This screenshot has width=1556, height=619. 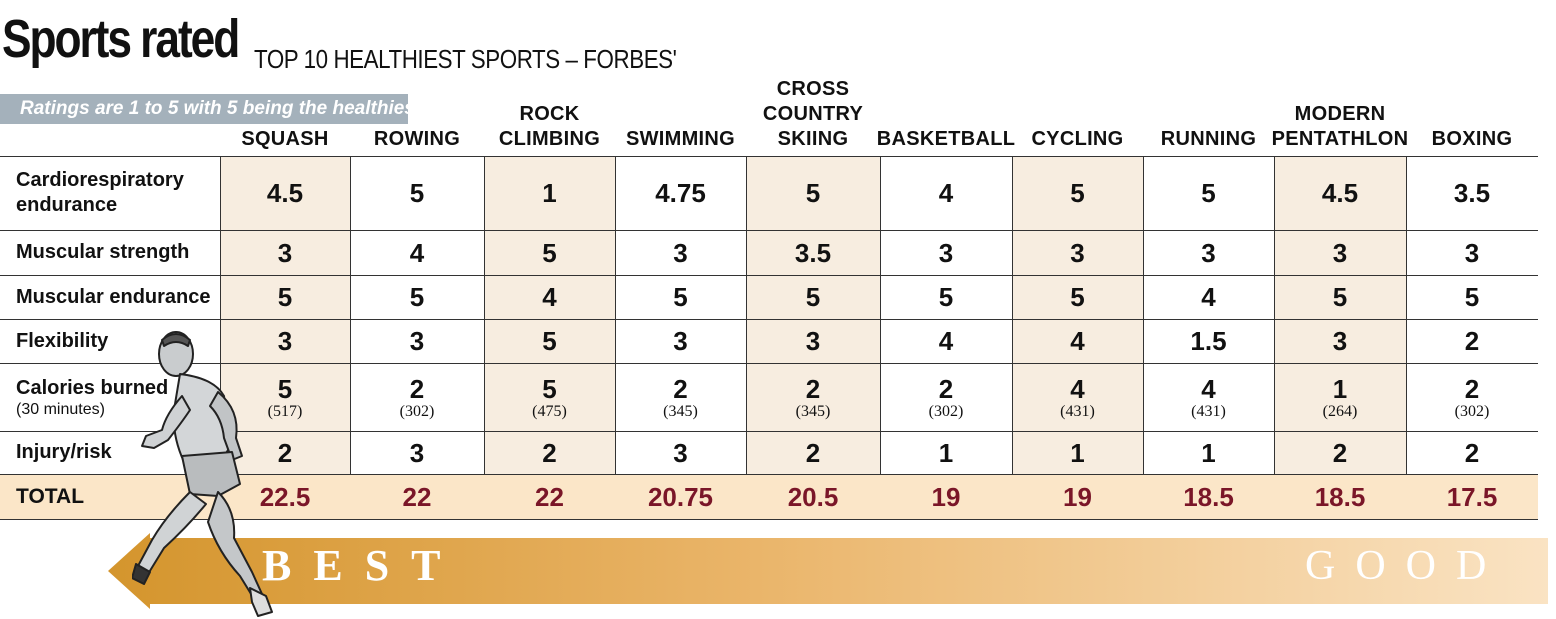 I want to click on total-value: 18.5, so click(x=1340, y=496).